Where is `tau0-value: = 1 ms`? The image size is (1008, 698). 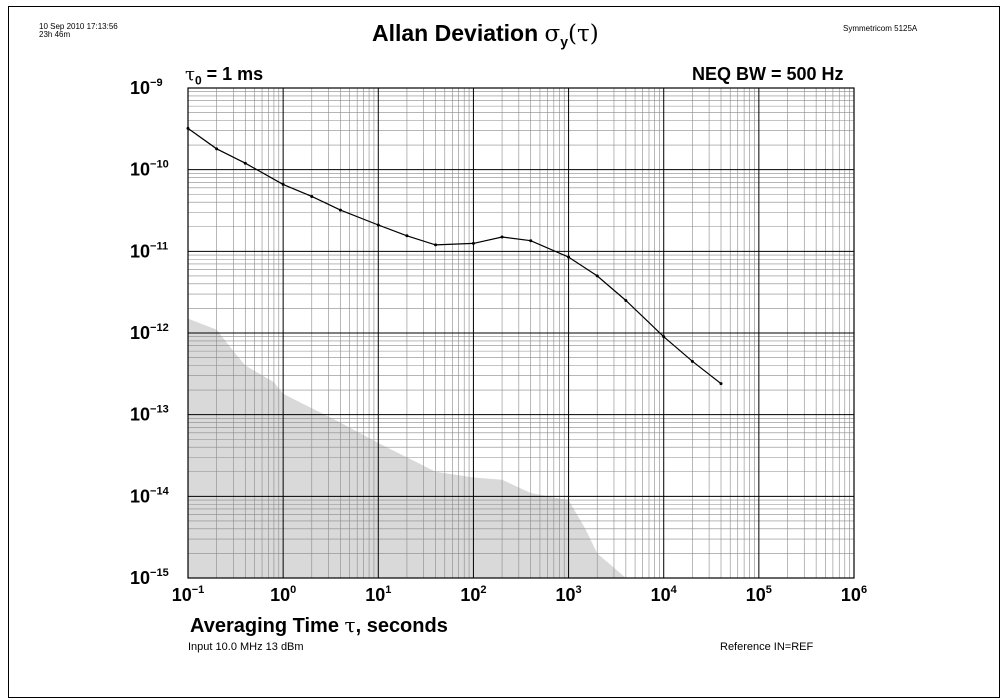
tau0-value: = 1 ms is located at coordinates (232, 74).